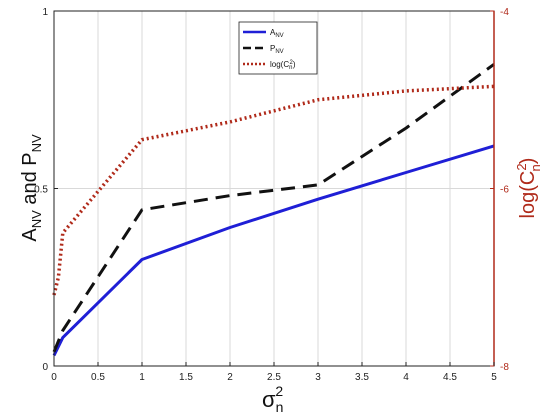  Describe the element at coordinates (494, 377) in the screenshot. I see `x-tick-label: 5` at that location.